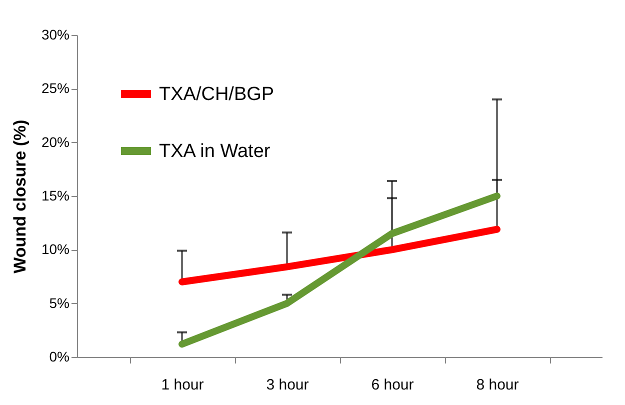 The height and width of the screenshot is (405, 625). Describe the element at coordinates (55, 196) in the screenshot. I see `y-tick-label: 15%` at that location.